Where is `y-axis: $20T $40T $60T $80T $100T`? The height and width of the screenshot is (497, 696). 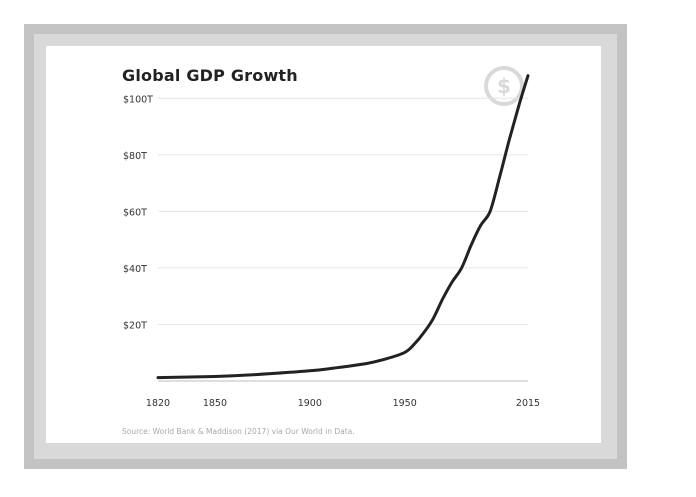
y-axis: $20T $40T $60T $80T $100T is located at coordinates (138, 212).